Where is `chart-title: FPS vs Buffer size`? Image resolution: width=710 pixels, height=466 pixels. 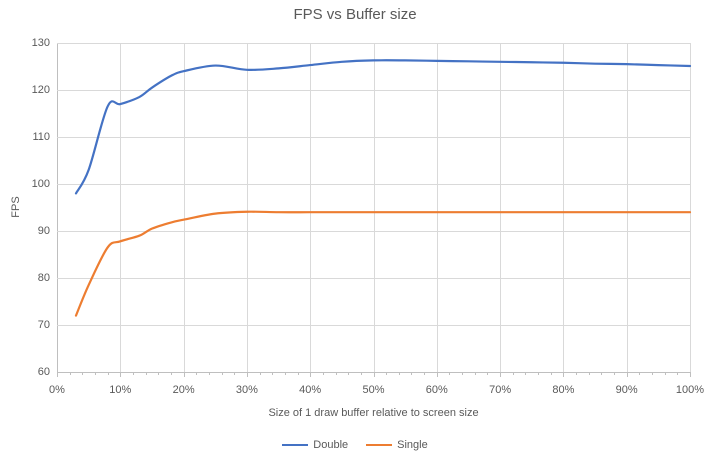
chart-title: FPS vs Buffer size is located at coordinates (355, 14).